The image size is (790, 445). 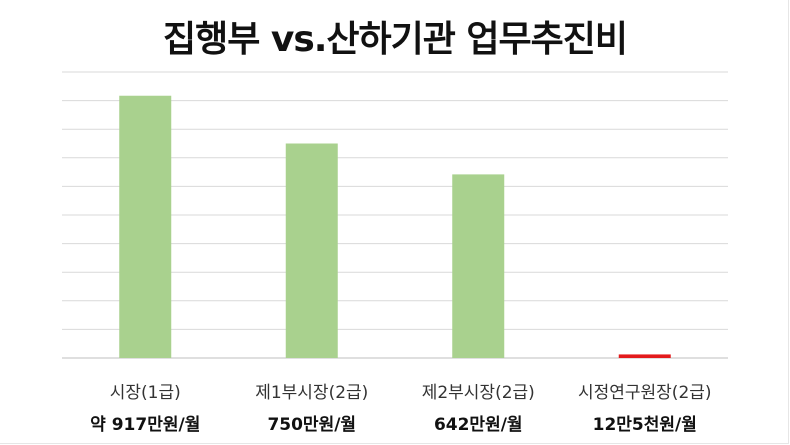 What do you see at coordinates (311, 425) in the screenshot?
I see `value-label: 750만원/월` at bounding box center [311, 425].